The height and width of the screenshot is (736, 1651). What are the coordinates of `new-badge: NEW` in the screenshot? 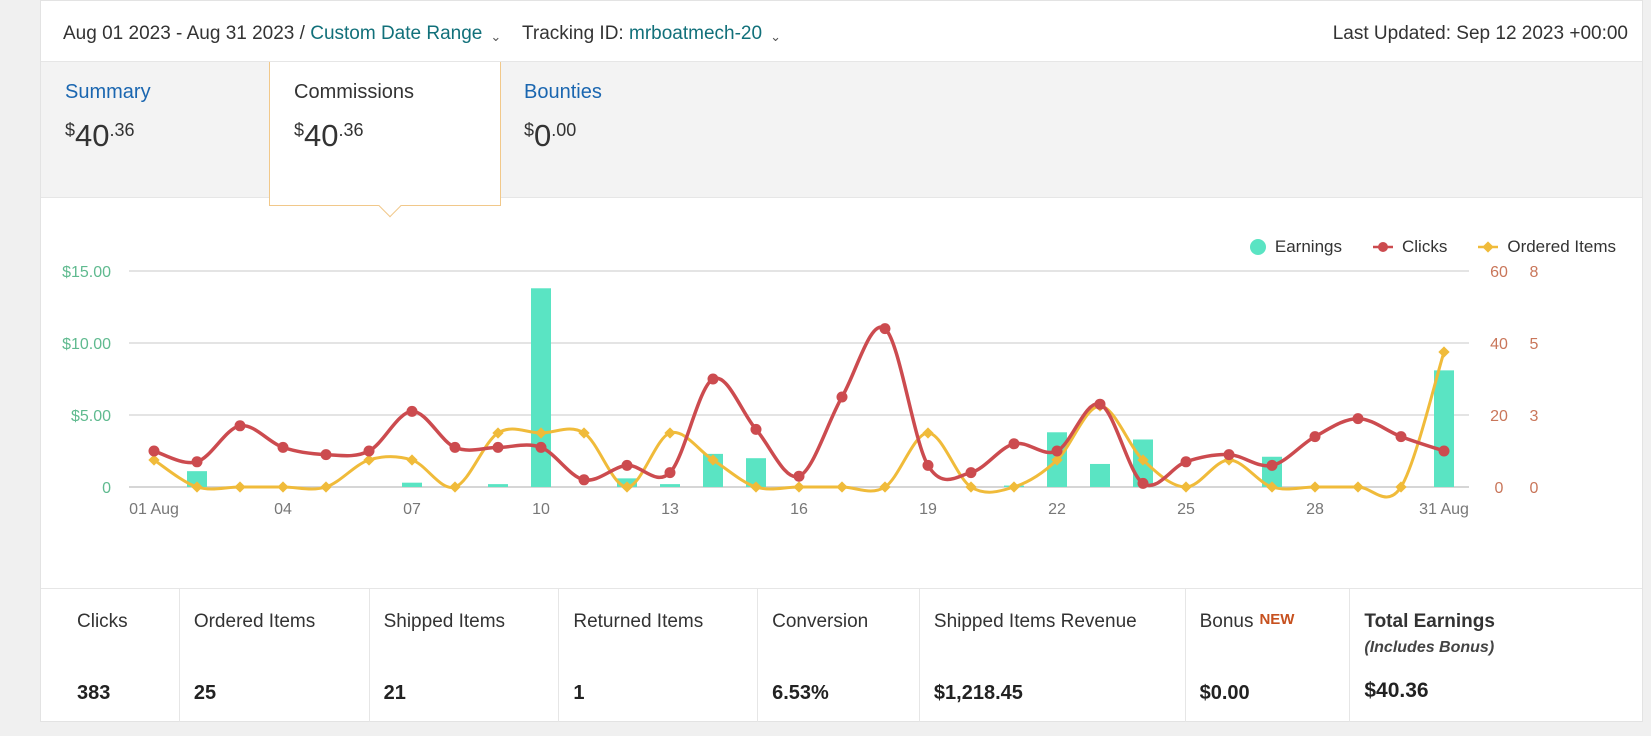 It's located at (1277, 619).